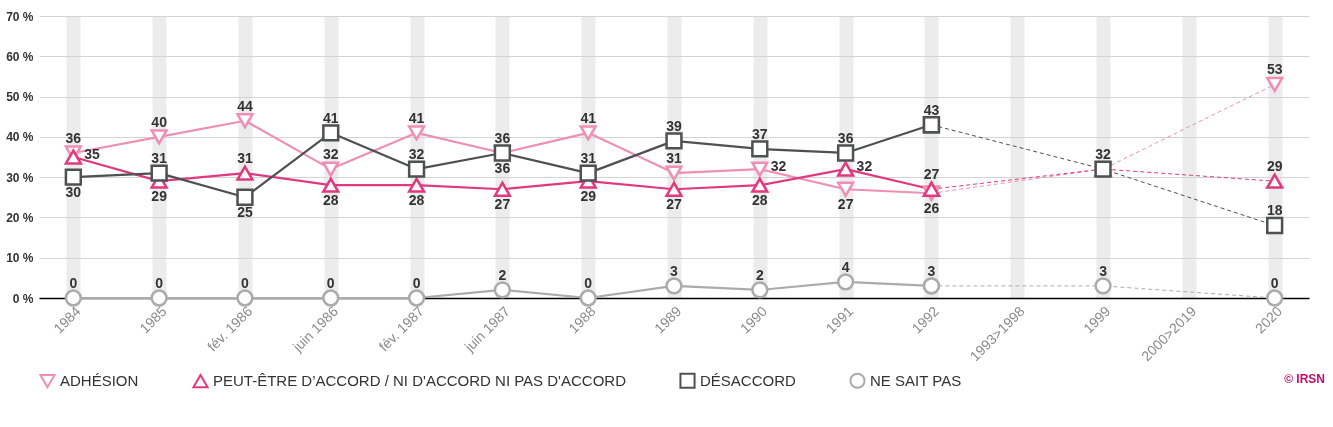  I want to click on data-label: 30, so click(73, 192).